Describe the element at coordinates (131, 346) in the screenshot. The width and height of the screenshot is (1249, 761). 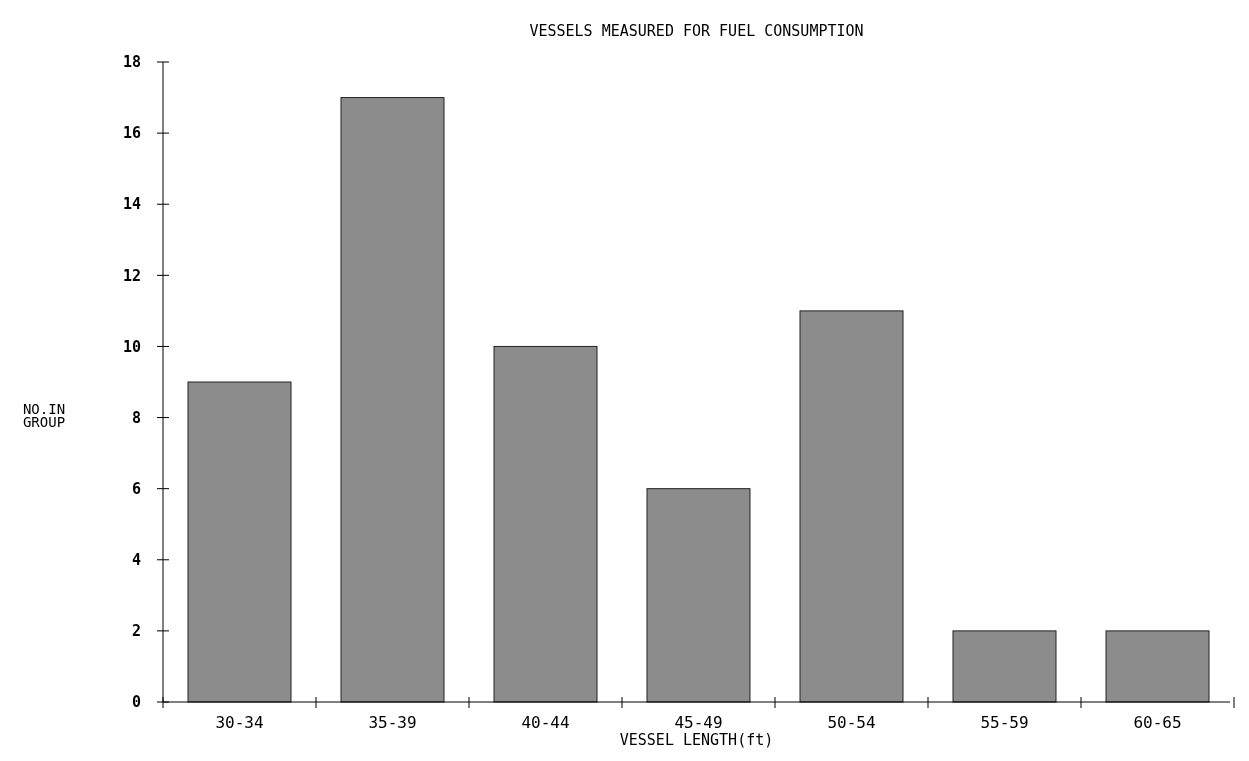
I see `y-tick-label: 10` at that location.